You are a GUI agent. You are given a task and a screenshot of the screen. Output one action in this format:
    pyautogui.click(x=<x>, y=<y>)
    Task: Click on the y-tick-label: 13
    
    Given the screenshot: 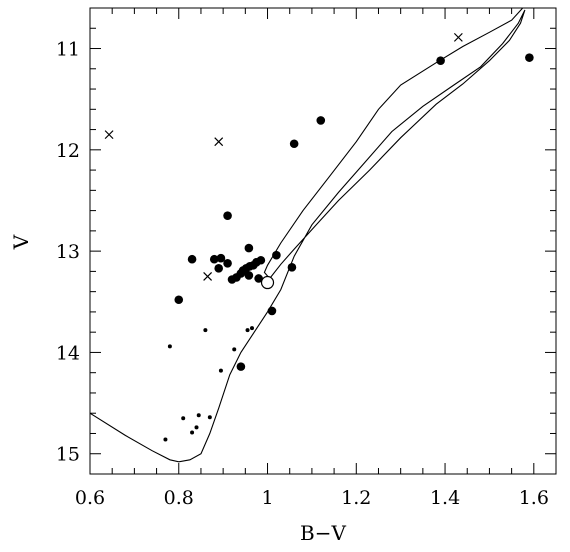 What is the action you would take?
    pyautogui.click(x=68, y=252)
    